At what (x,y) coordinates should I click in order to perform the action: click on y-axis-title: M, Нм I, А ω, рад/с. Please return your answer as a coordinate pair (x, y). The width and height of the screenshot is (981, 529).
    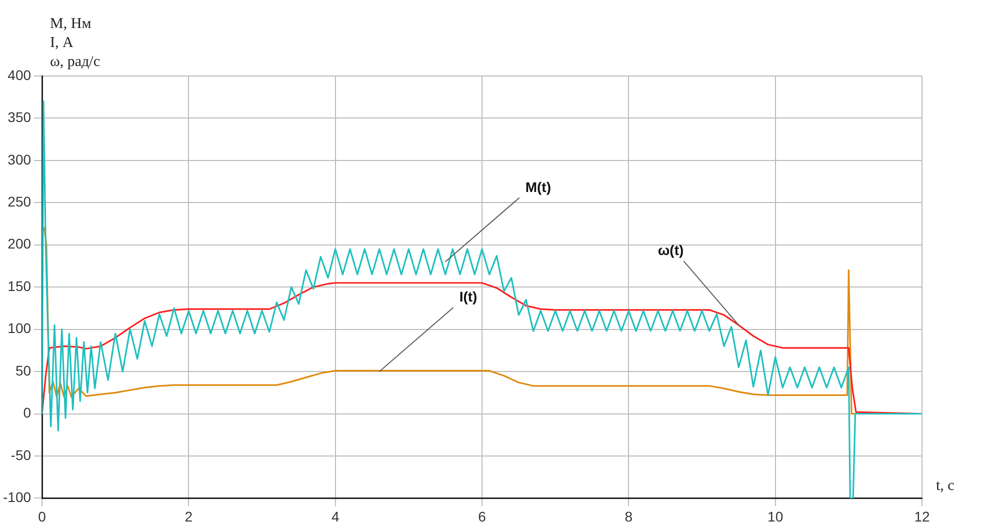
    Looking at the image, I should click on (75, 43).